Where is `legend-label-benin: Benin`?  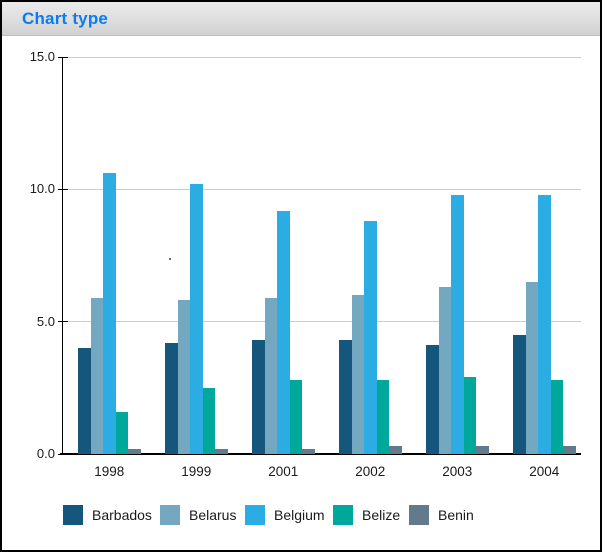
legend-label-benin: Benin is located at coordinates (456, 515).